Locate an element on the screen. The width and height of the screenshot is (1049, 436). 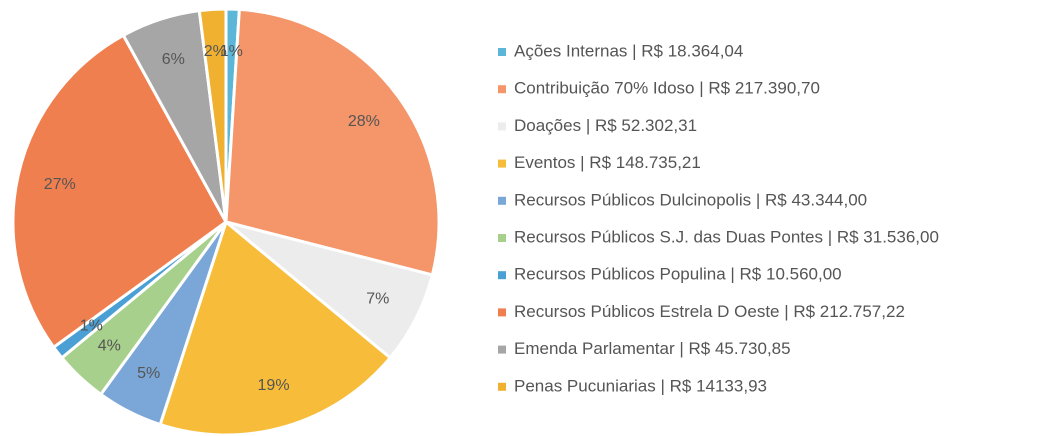
slice-label: 2% is located at coordinates (215, 51).